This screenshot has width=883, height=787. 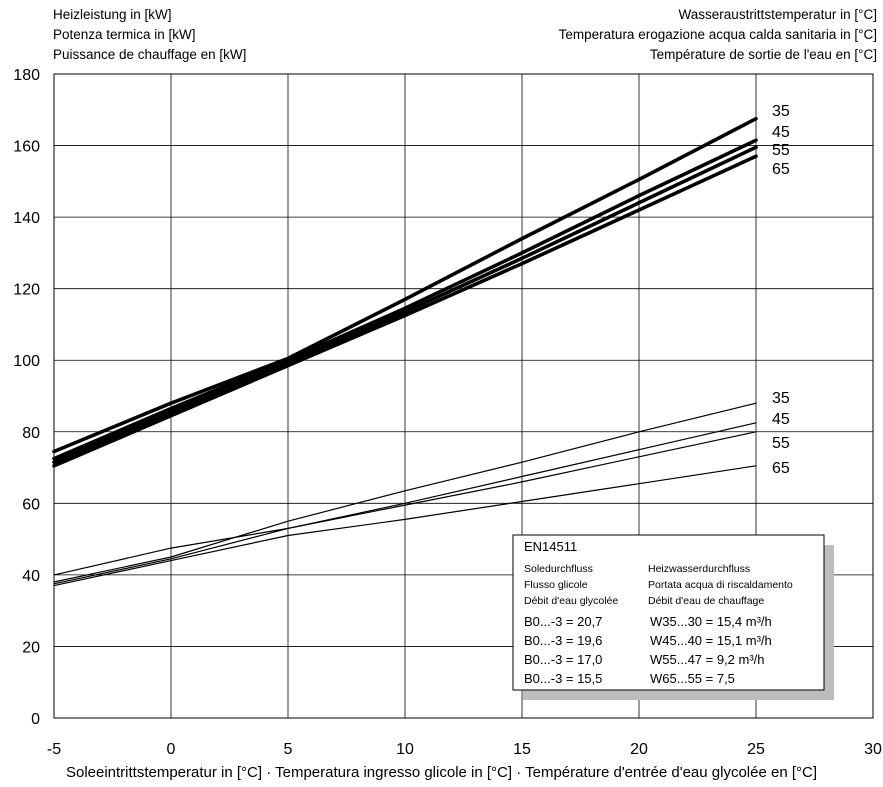 I want to click on x-tick-label: 20, so click(x=639, y=749).